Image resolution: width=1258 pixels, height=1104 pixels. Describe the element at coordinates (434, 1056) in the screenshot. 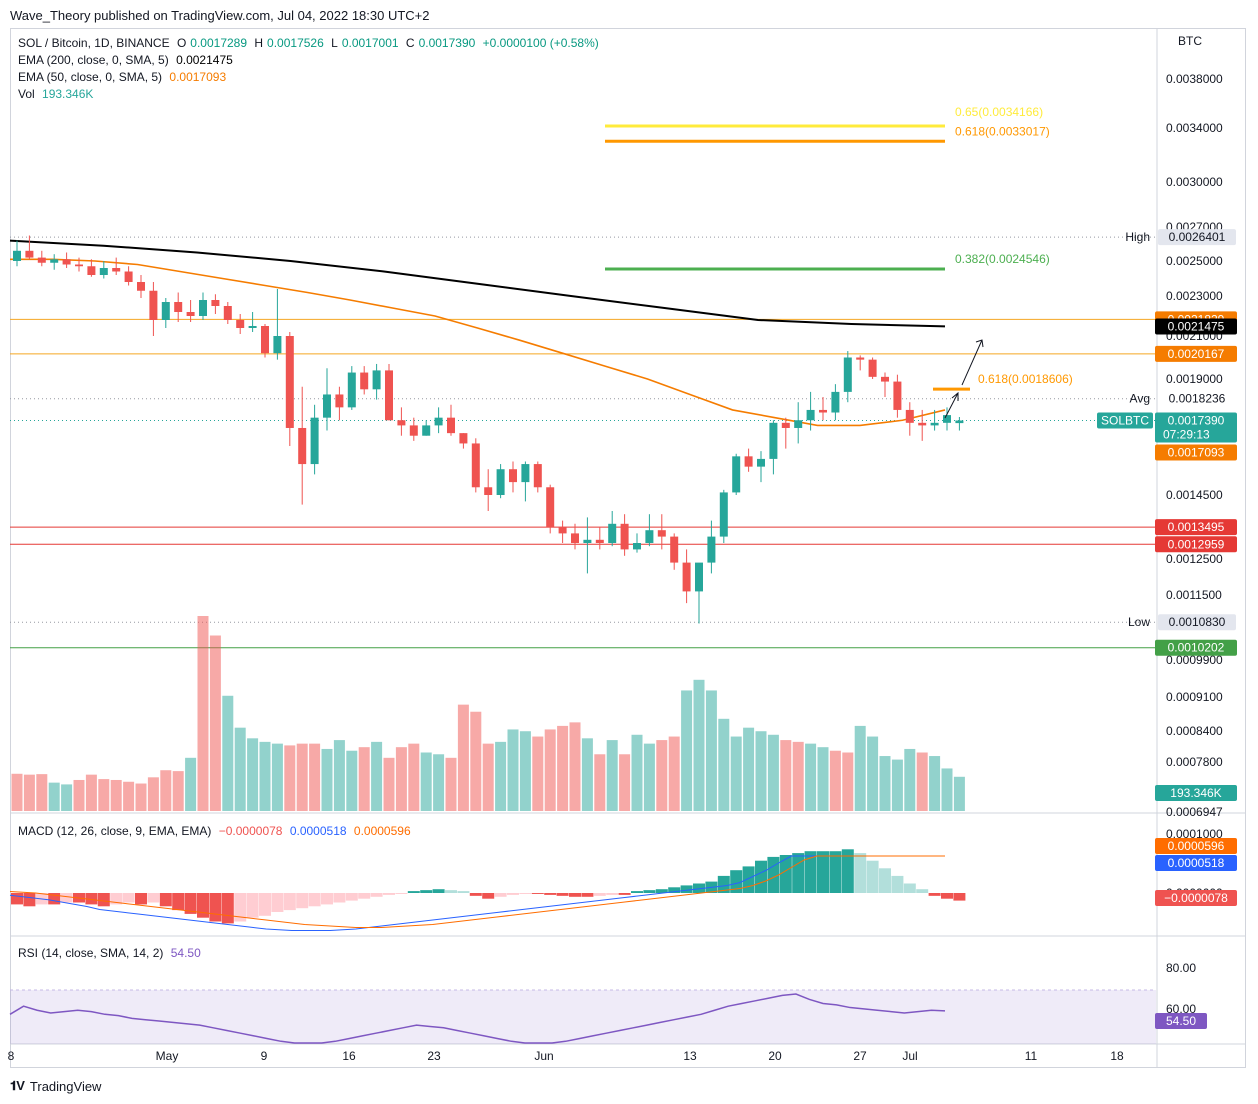

I see `time-tick-label: 23` at that location.